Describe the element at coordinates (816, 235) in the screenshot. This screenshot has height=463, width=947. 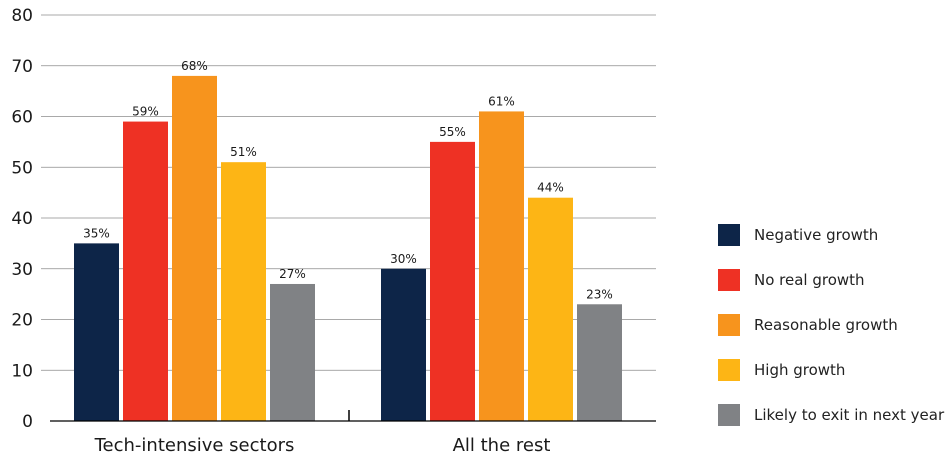
I see `legend-label: Negative growth` at that location.